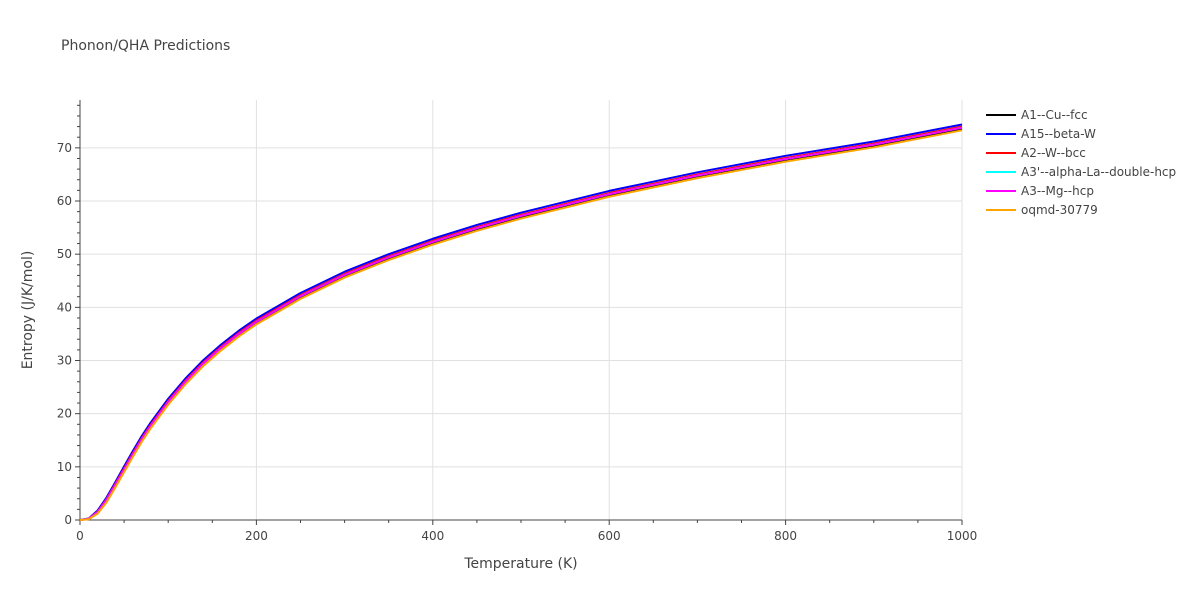 The width and height of the screenshot is (1200, 604). What do you see at coordinates (80, 536) in the screenshot?
I see `x-tick-label: 0` at bounding box center [80, 536].